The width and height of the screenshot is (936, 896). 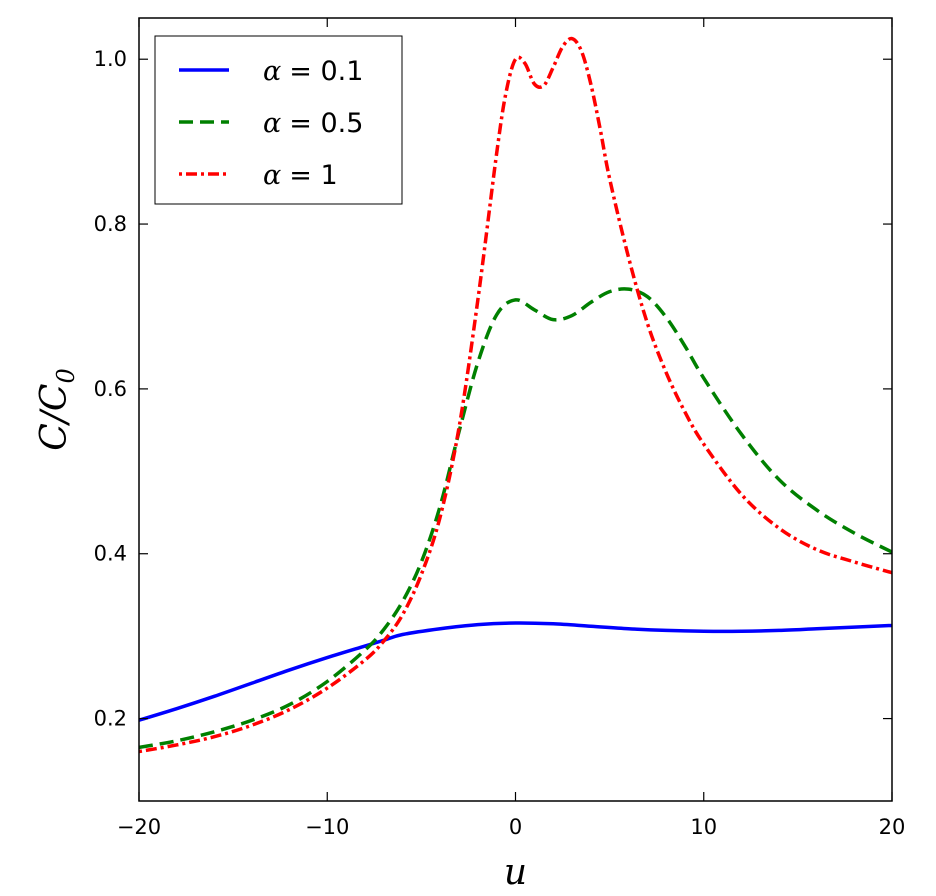 What do you see at coordinates (515, 872) in the screenshot?
I see `x-axis-title: u` at bounding box center [515, 872].